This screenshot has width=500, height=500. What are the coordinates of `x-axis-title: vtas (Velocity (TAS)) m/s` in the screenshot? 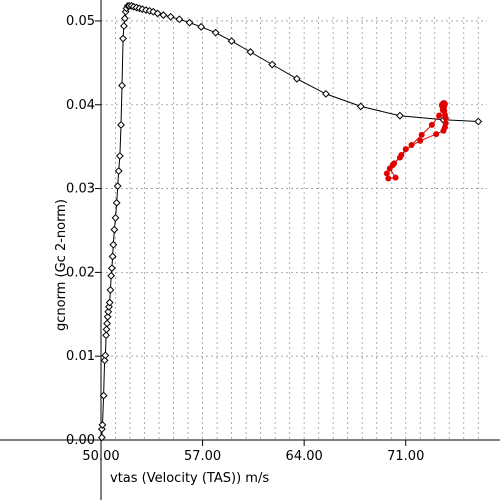 It's located at (189, 478).